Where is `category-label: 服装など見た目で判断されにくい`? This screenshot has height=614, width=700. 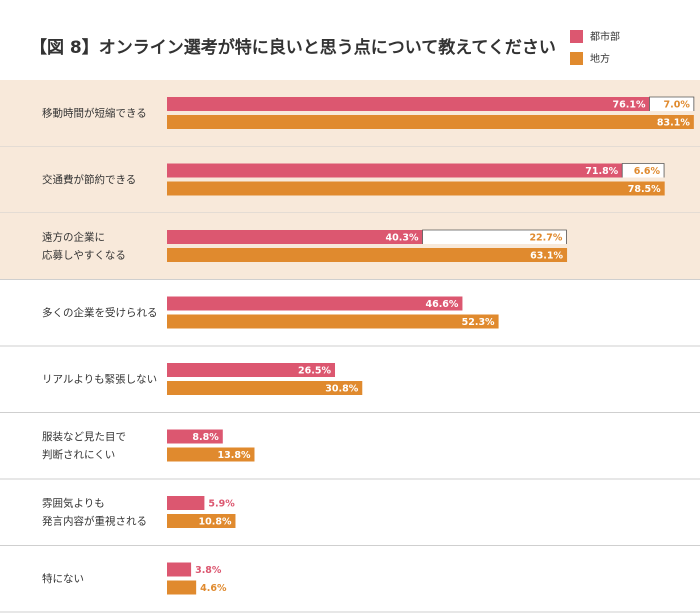 category-label: 服装など見た目で判断されにくい is located at coordinates (84, 445).